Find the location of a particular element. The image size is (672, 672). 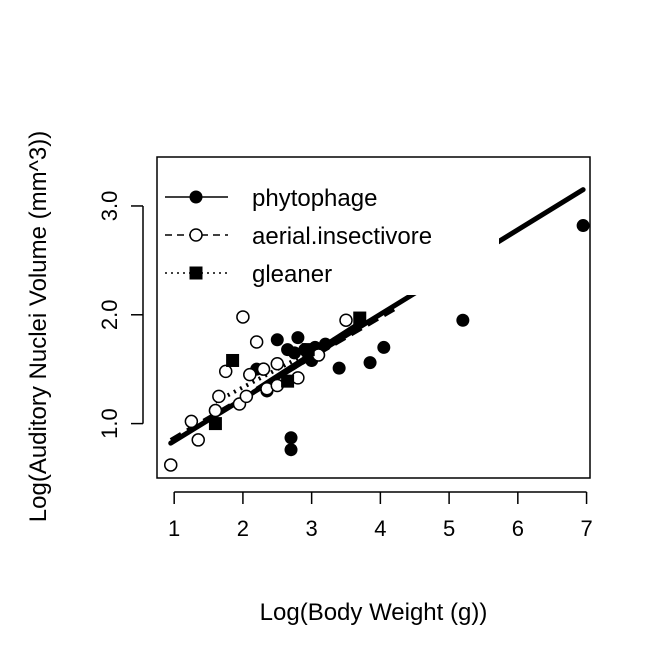

x-tick-label: 6 is located at coordinates (518, 528).